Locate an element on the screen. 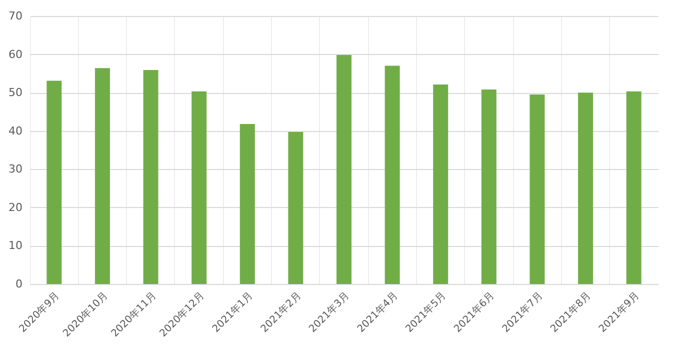 Image resolution: width=682 pixels, height=349 pixels. y-tick-label: 40 is located at coordinates (15, 131).